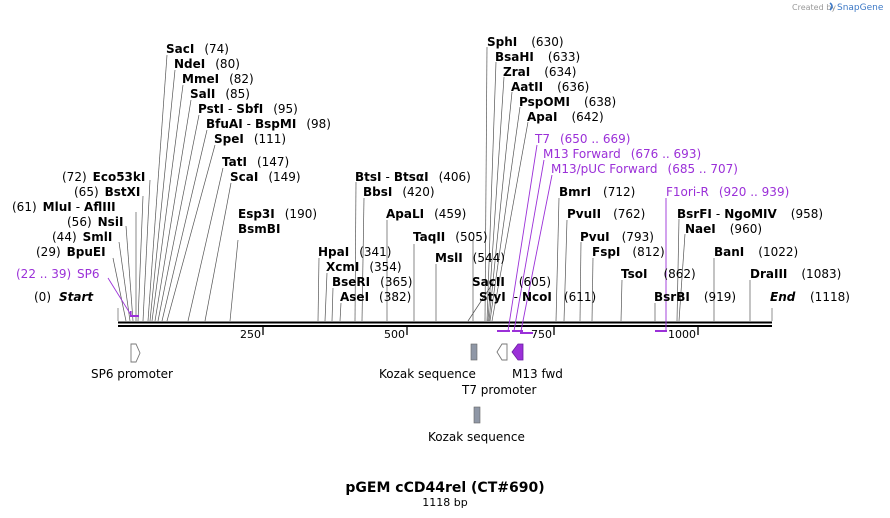 This screenshot has height=518, width=890. What do you see at coordinates (517, 352) in the screenshot?
I see `m13-fwd-arrow-icon` at bounding box center [517, 352].